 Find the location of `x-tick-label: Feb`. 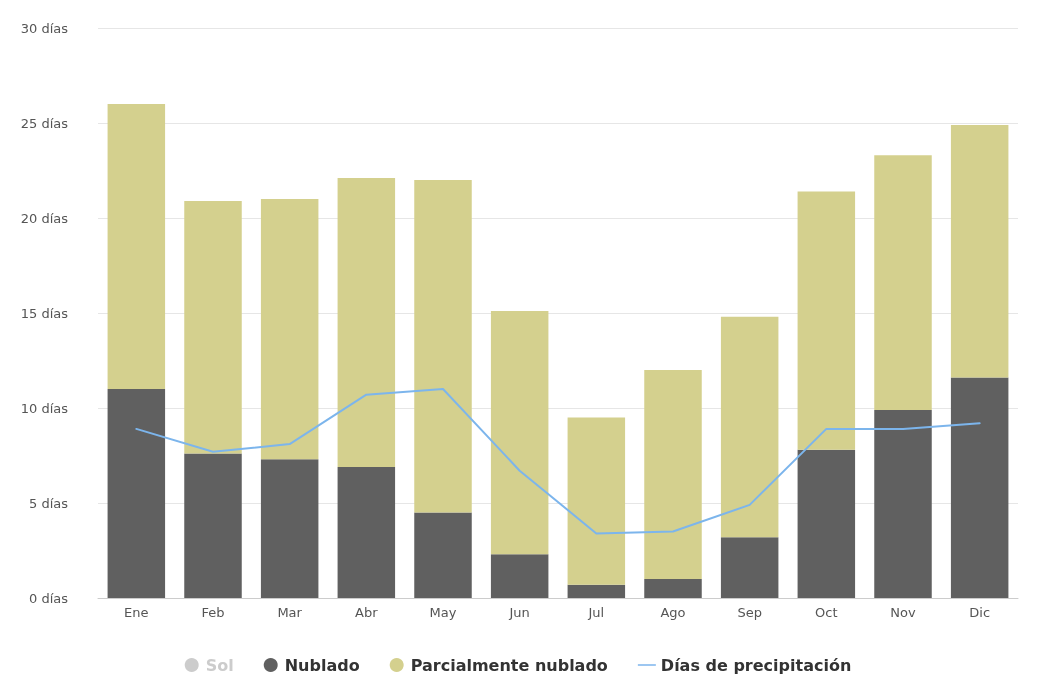

x-tick-label: Feb is located at coordinates (213, 612).